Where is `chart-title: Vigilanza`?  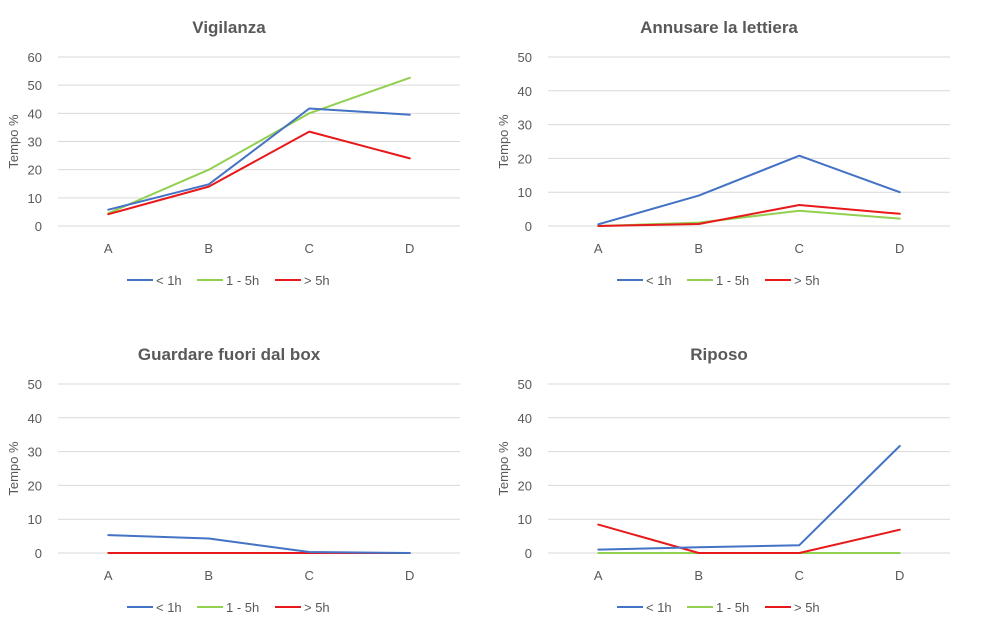 chart-title: Vigilanza is located at coordinates (229, 27).